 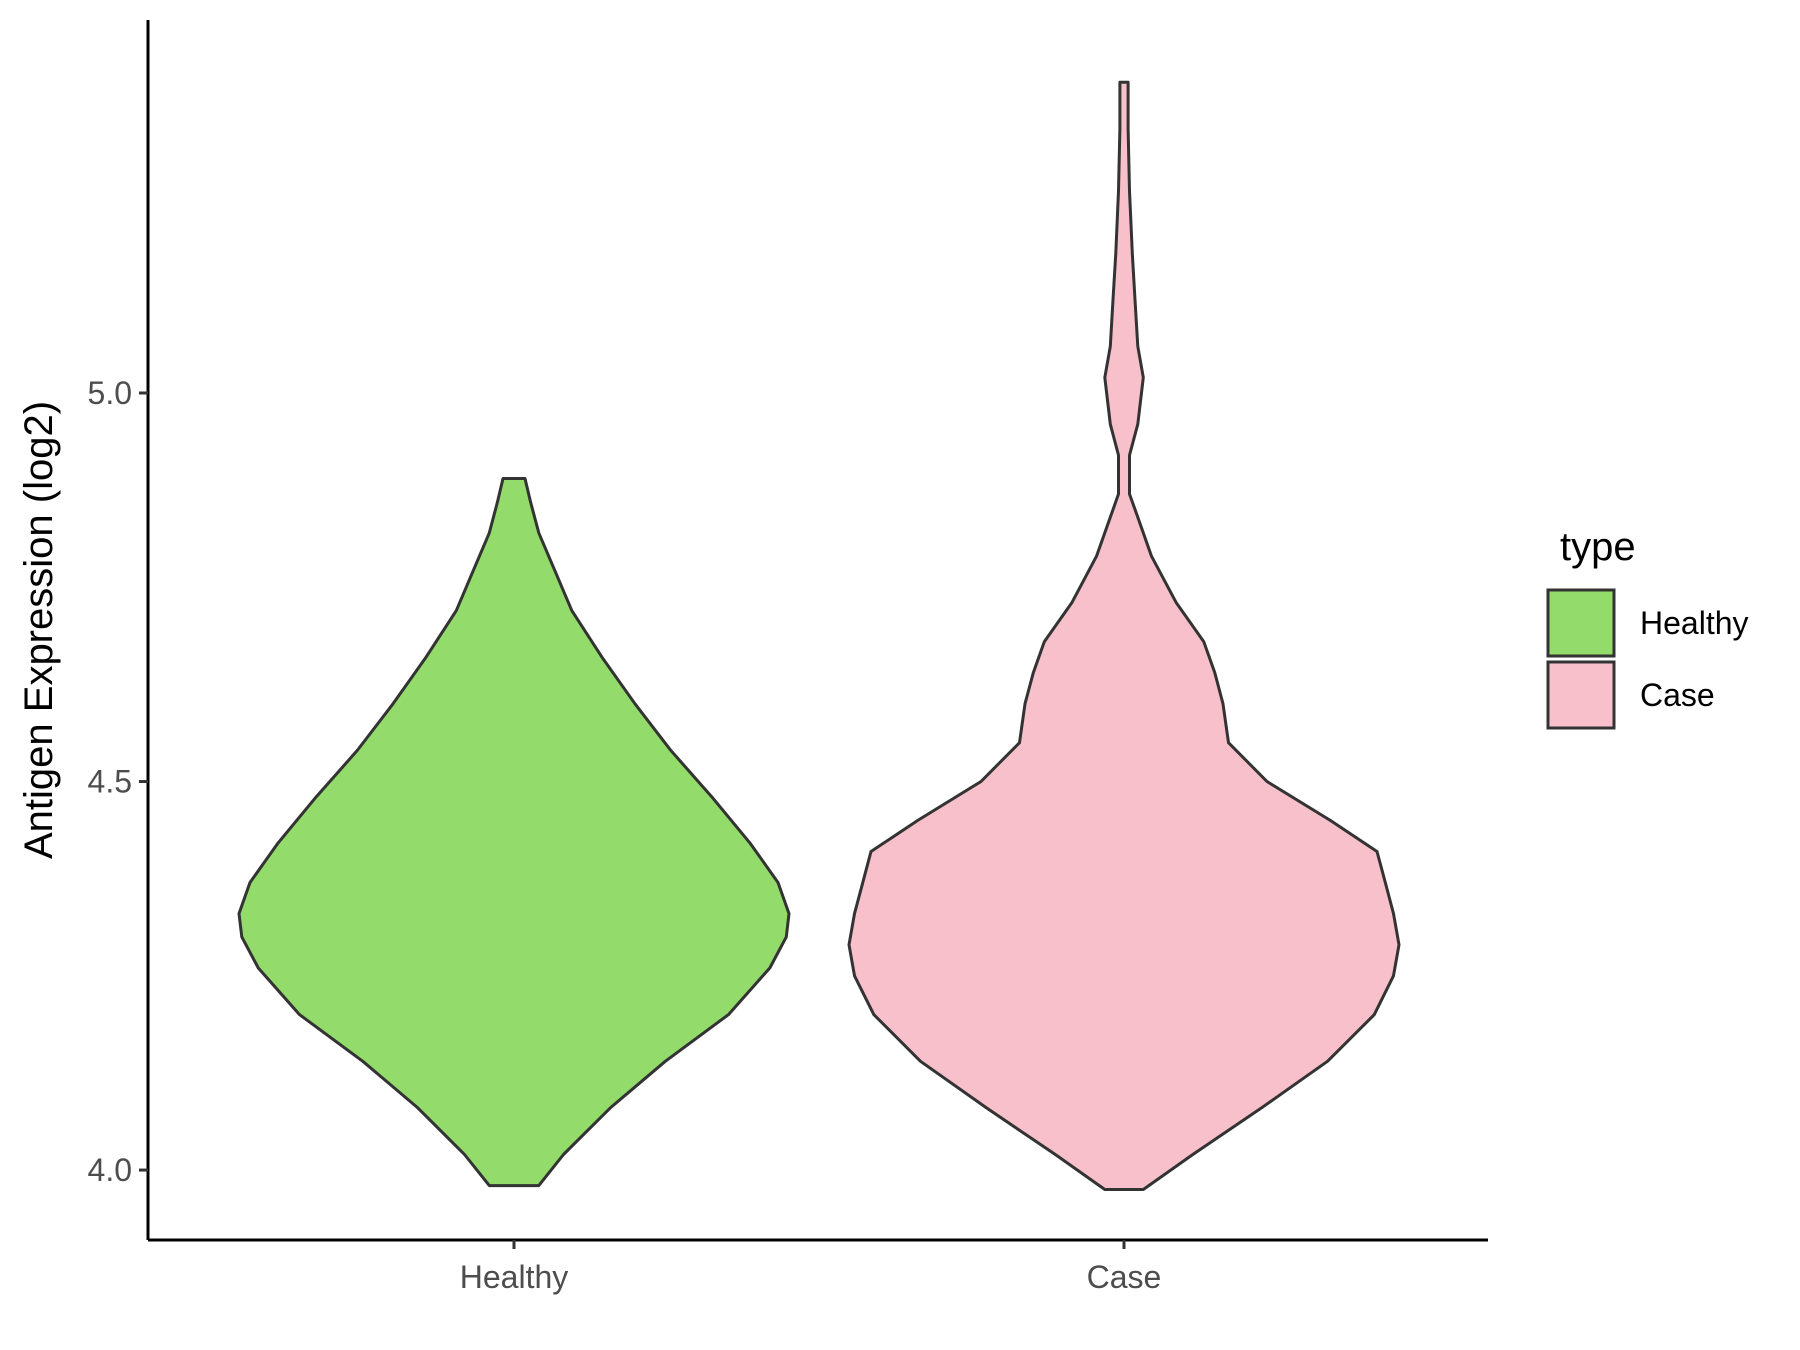 I want to click on x-tick-label: Healthy, so click(x=514, y=1277).